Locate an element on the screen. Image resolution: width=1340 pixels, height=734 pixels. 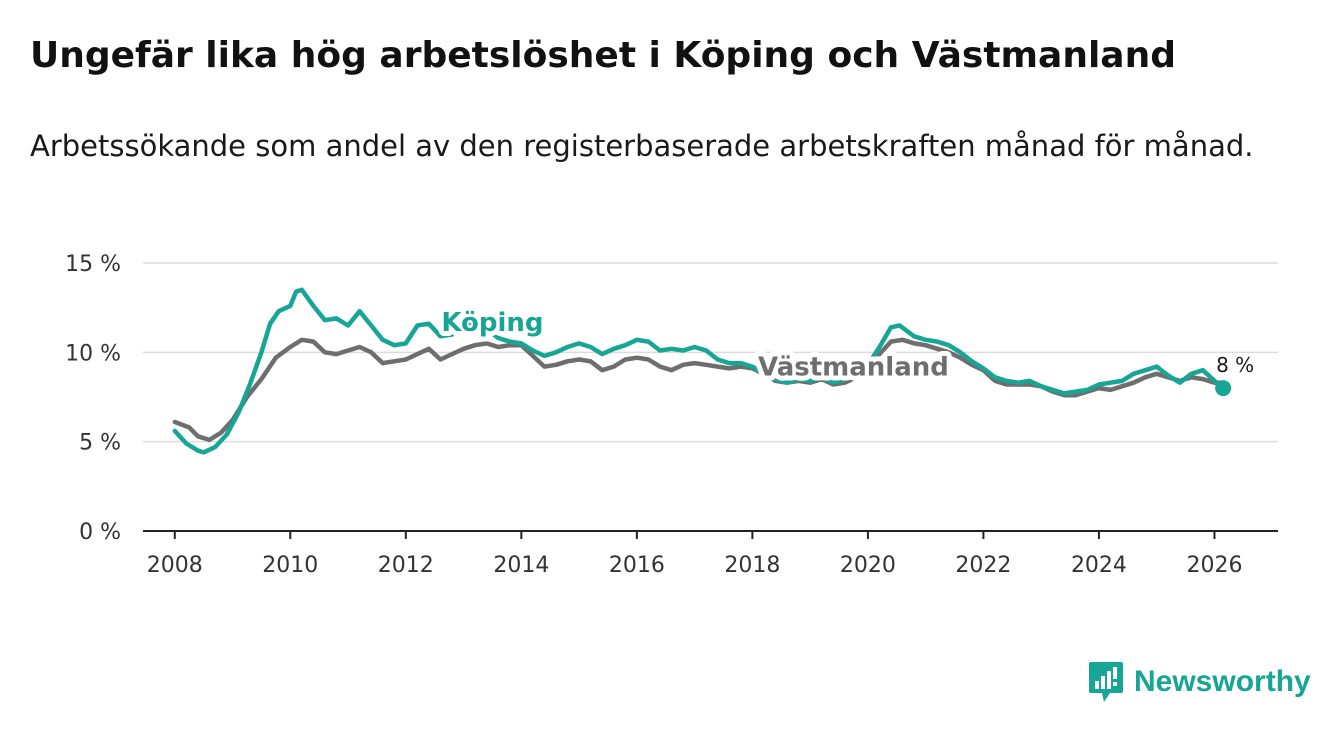
series-label: Västmanland is located at coordinates (853, 368).